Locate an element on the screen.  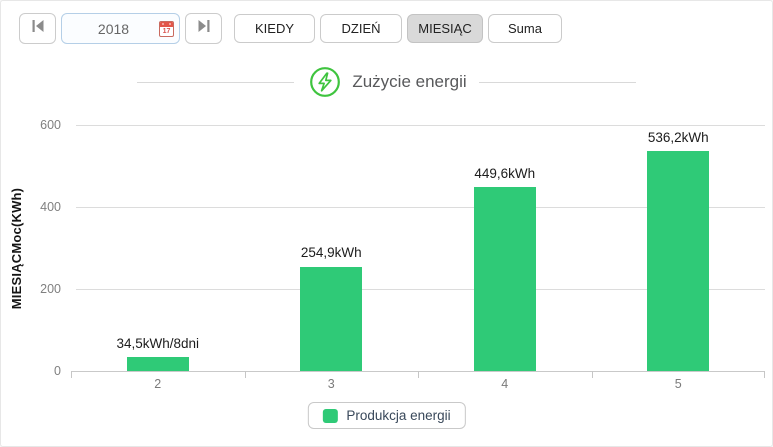
bar-value-label: 34,5kWh/8dni is located at coordinates (158, 343).